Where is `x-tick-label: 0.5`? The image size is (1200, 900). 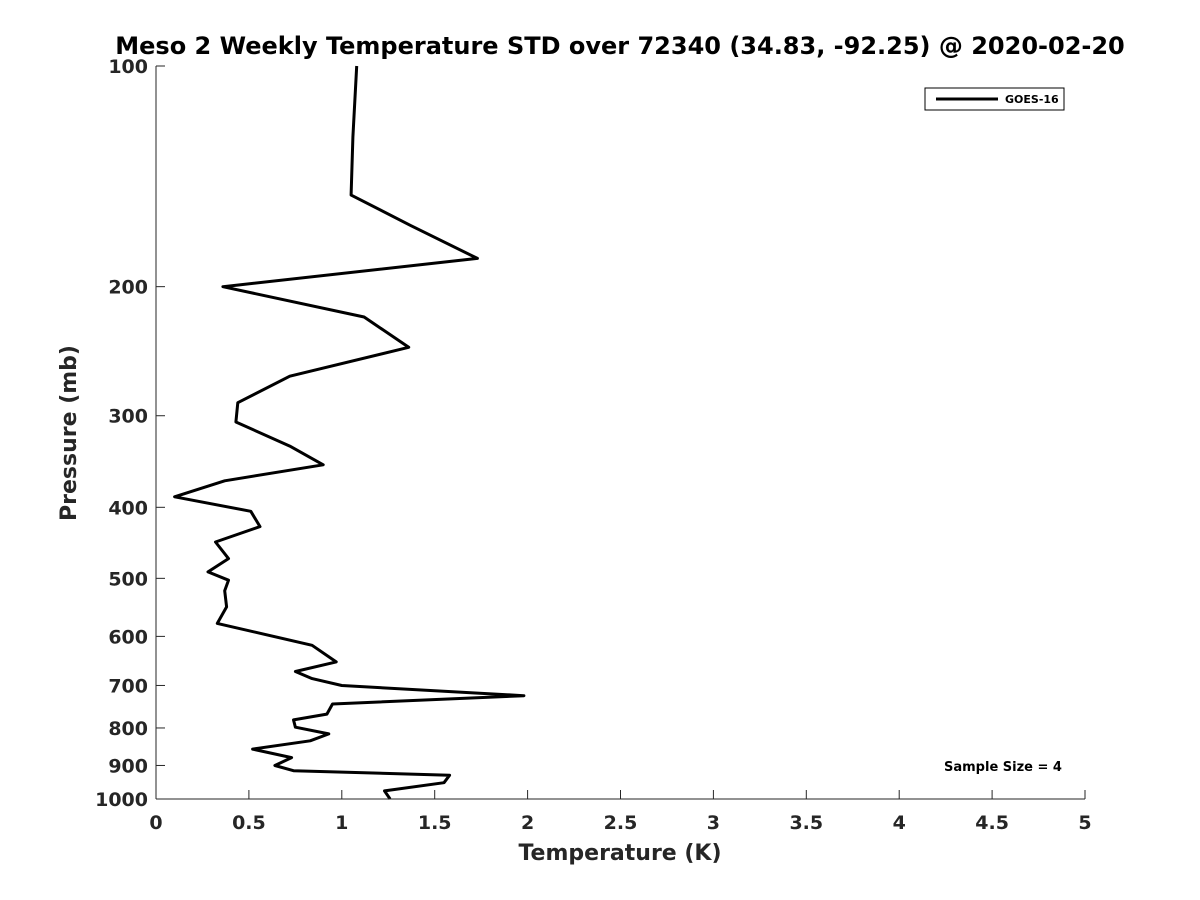
x-tick-label: 0.5 is located at coordinates (249, 823).